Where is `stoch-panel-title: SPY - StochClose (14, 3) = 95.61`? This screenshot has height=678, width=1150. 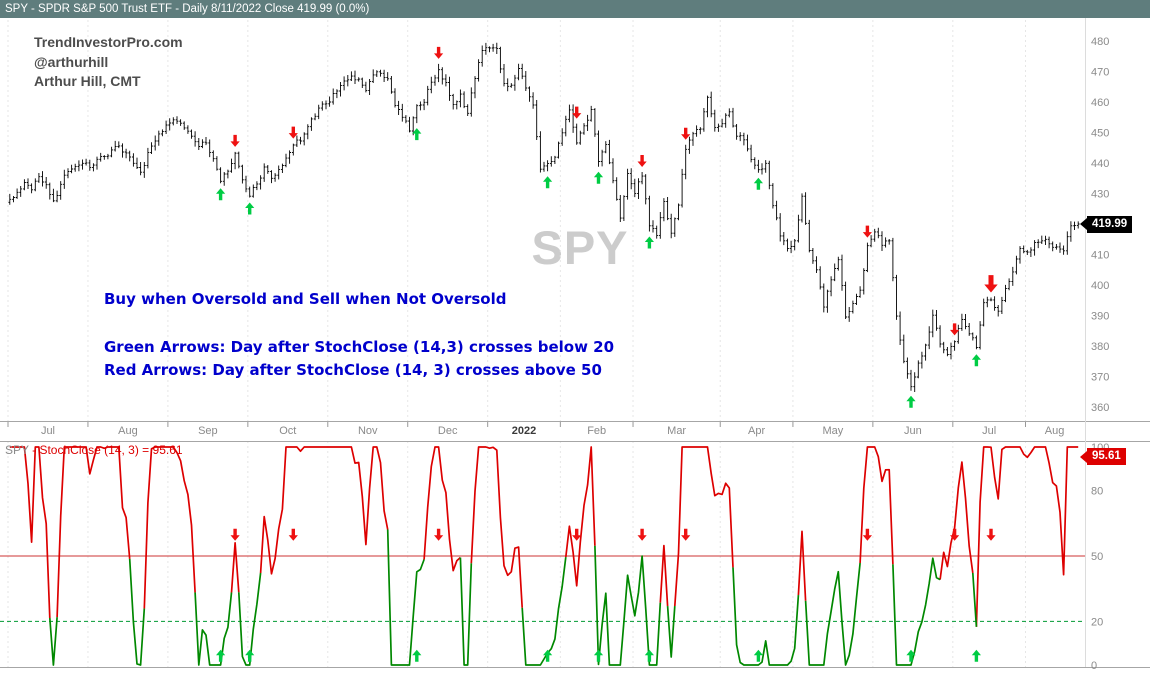 stoch-panel-title: SPY - StochClose (14, 3) = 95.61 is located at coordinates (94, 450).